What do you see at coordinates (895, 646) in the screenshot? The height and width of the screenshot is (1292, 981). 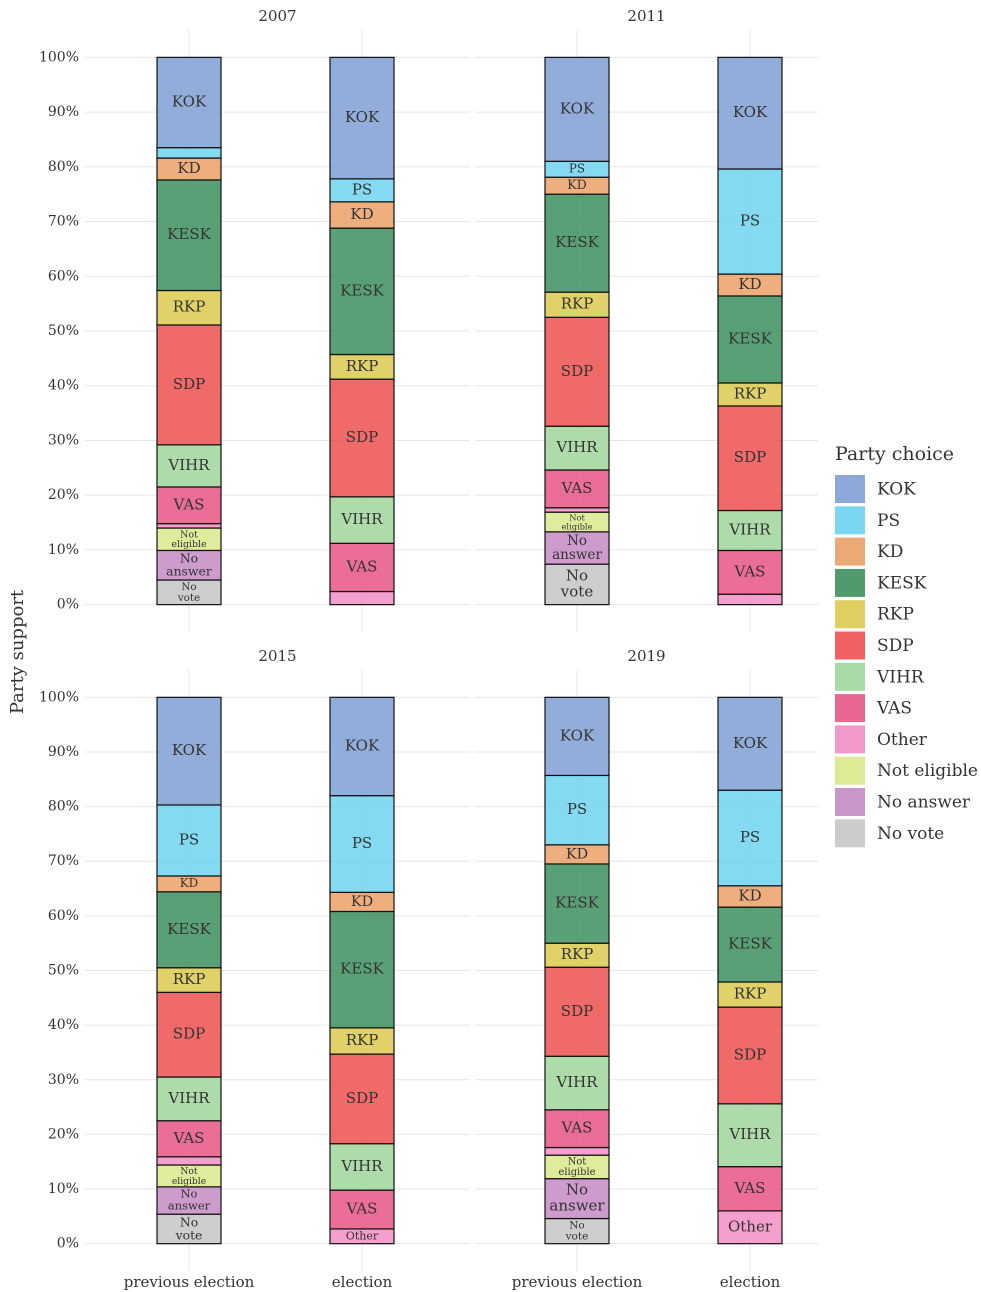 I see `legend-label: SDP` at bounding box center [895, 646].